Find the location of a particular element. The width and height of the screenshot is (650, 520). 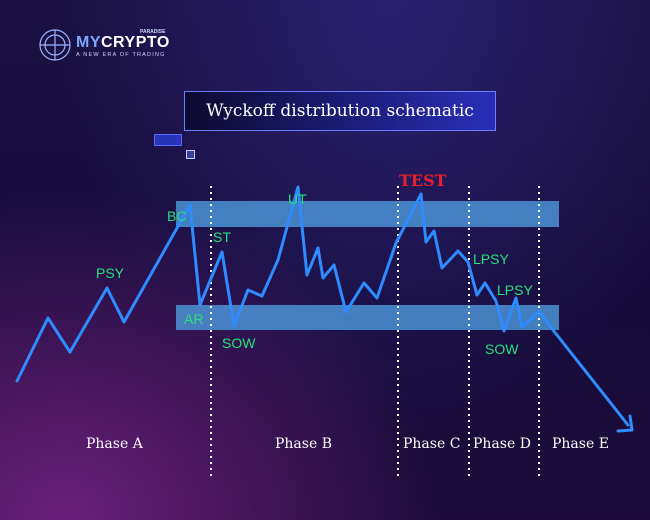

label-sow-1: SOW is located at coordinates (239, 343).